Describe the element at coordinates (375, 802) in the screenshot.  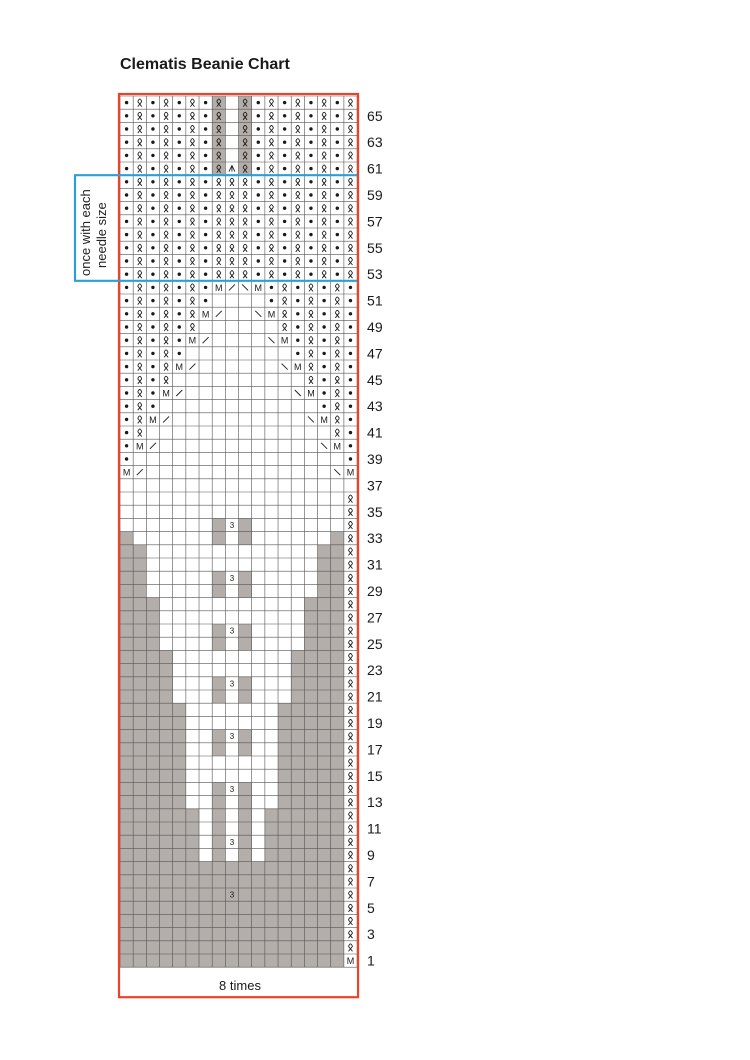
I see `row-number: 13` at that location.